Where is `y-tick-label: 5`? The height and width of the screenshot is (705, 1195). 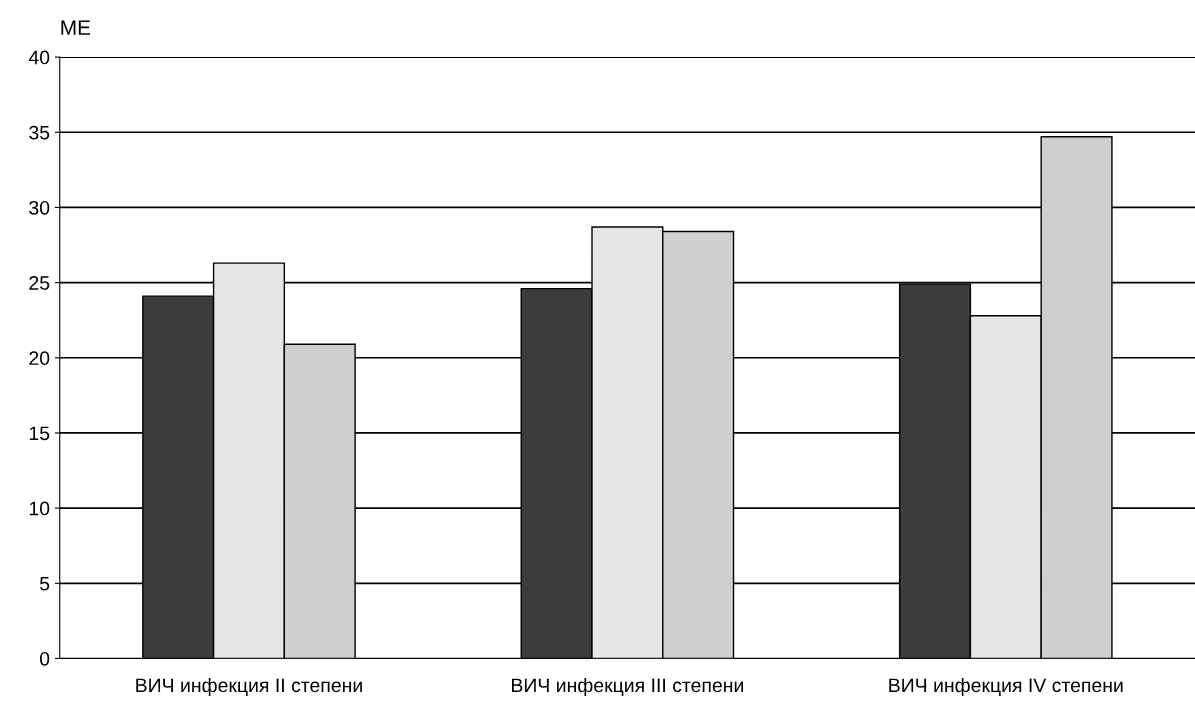 y-tick-label: 5 is located at coordinates (44, 583).